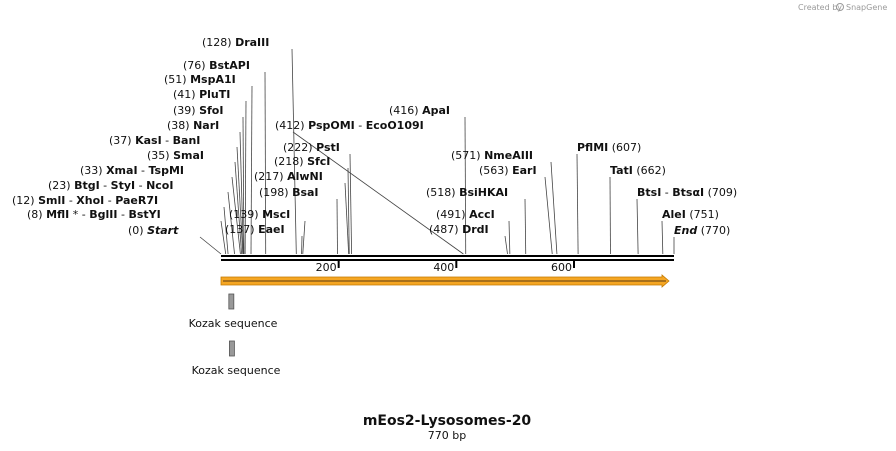 The image size is (896, 451). I want to click on restriction-site-label: (491) AccI, so click(465, 214).